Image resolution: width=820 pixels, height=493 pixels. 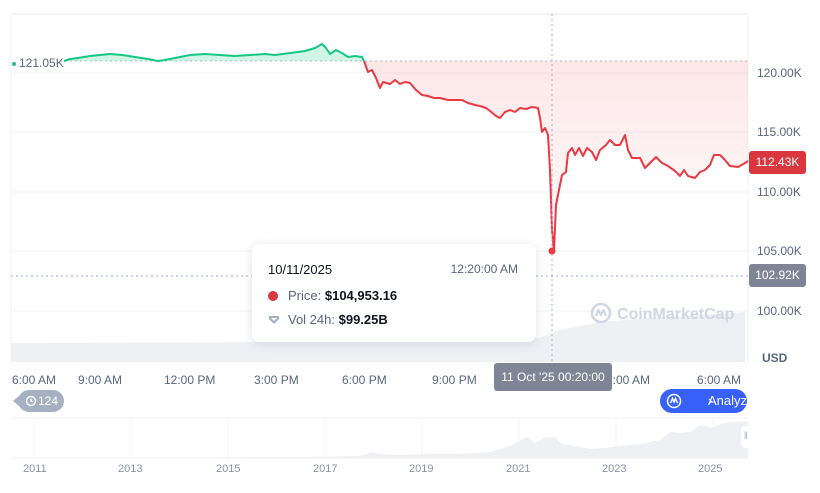 What do you see at coordinates (363, 319) in the screenshot?
I see `tooltip-volume-value: $99.25B` at bounding box center [363, 319].